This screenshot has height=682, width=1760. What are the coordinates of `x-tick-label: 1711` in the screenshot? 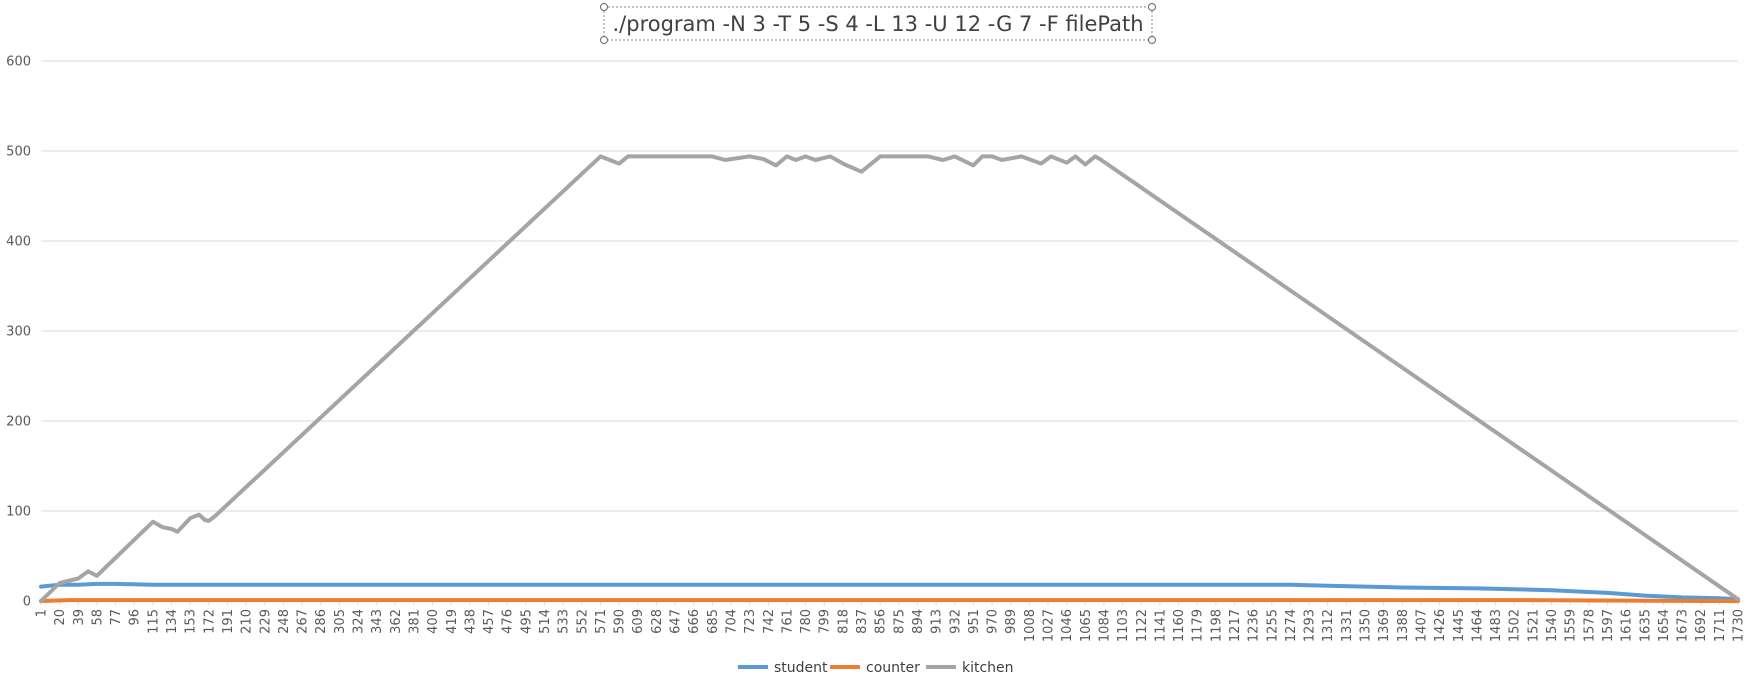 It's located at (1720, 625).